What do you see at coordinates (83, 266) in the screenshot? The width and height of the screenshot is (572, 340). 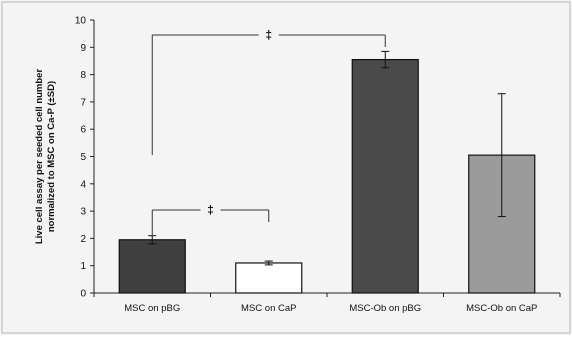 I see `y-tick-label: 1` at bounding box center [83, 266].